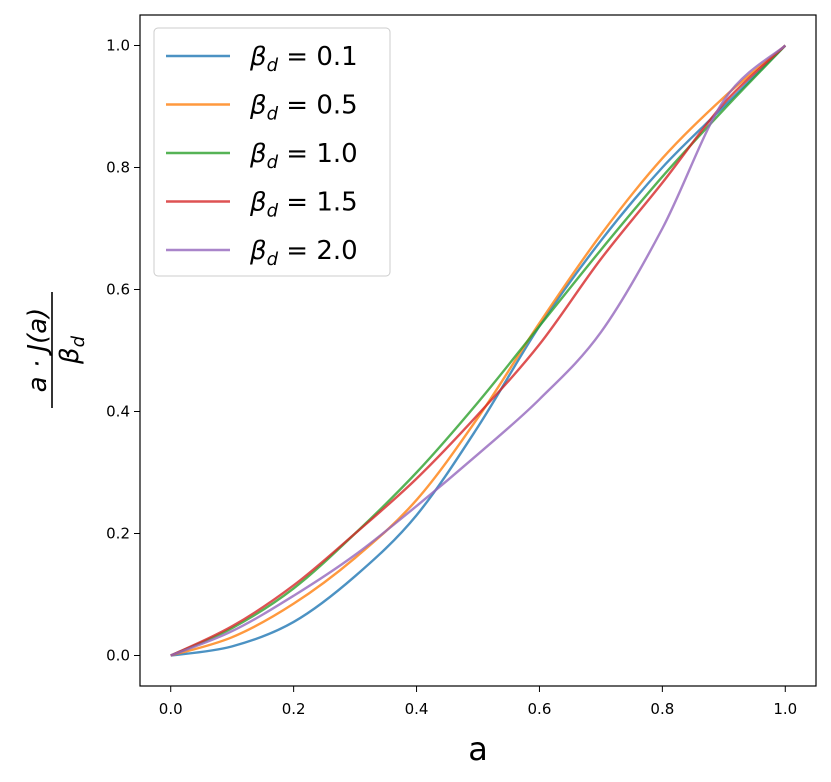 Image resolution: width=831 pixels, height=782 pixels. What do you see at coordinates (118, 534) in the screenshot?
I see `y-tick-label: 0.2` at bounding box center [118, 534].